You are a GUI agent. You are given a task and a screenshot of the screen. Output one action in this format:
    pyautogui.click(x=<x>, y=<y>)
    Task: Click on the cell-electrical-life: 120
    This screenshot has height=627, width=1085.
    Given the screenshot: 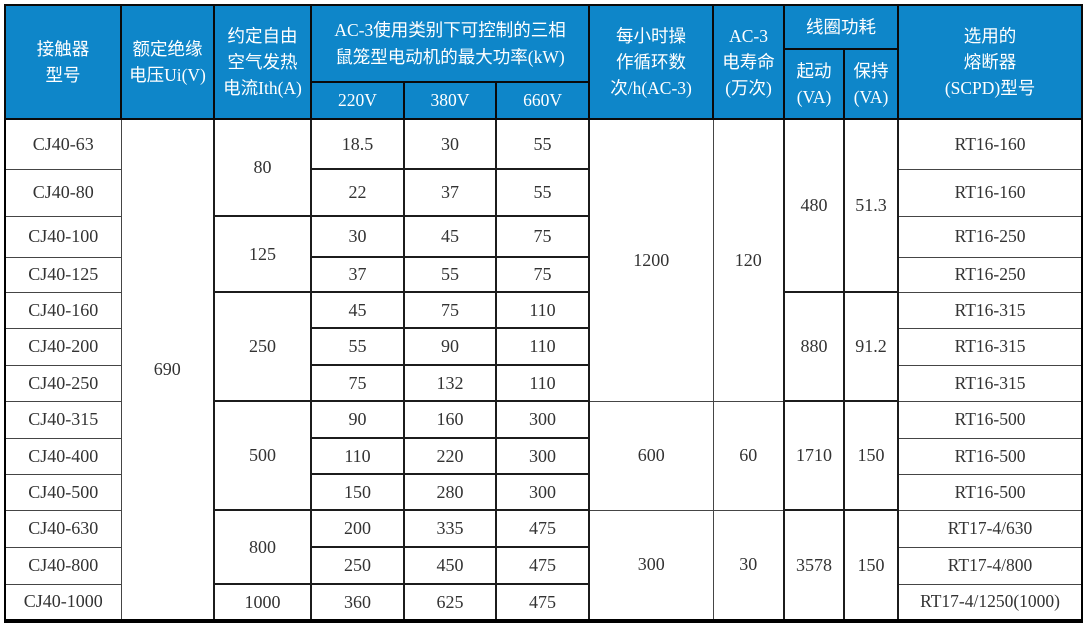 What is the action you would take?
    pyautogui.click(x=748, y=260)
    